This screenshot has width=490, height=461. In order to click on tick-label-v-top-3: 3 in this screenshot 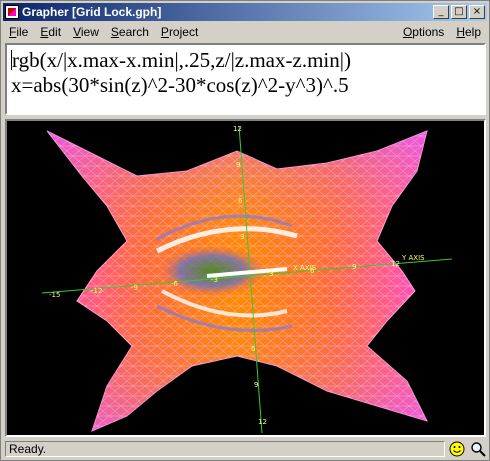, I will do `click(242, 237)`.